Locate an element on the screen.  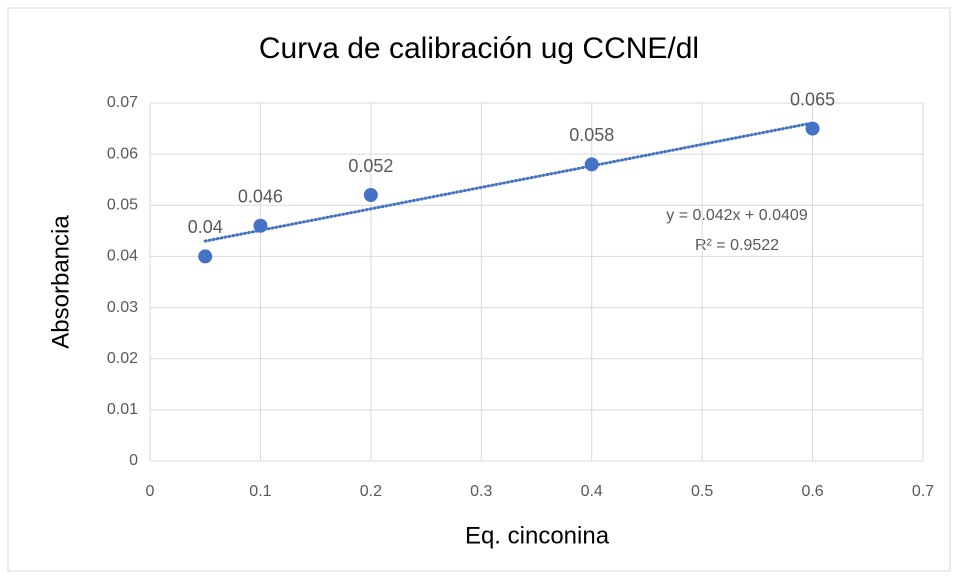
y-tick-label: 0.01 is located at coordinates (122, 409).